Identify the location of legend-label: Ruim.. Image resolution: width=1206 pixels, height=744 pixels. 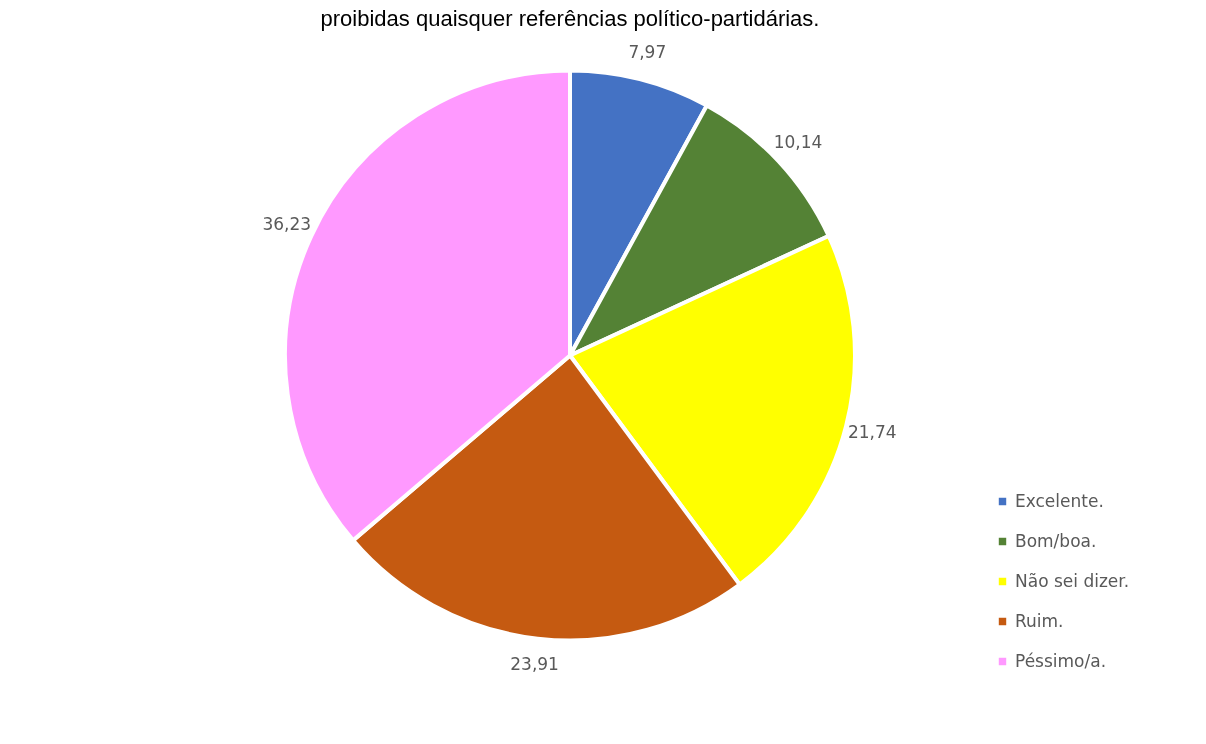
(1039, 620).